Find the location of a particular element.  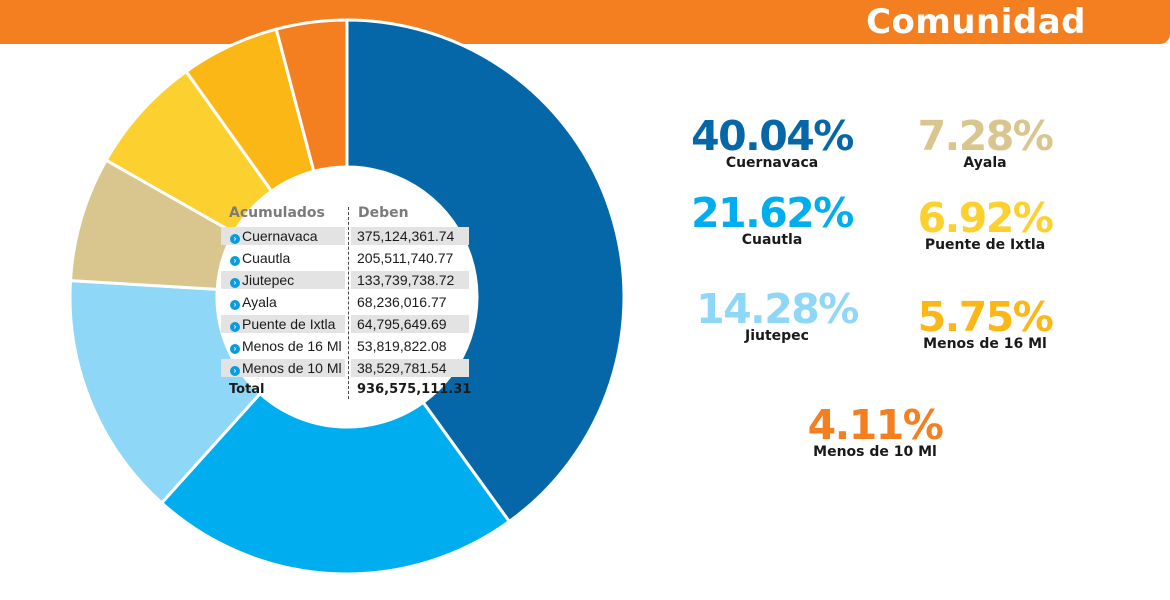

table-row: › Jiutepec 133,739,738.72 is located at coordinates (347, 280).